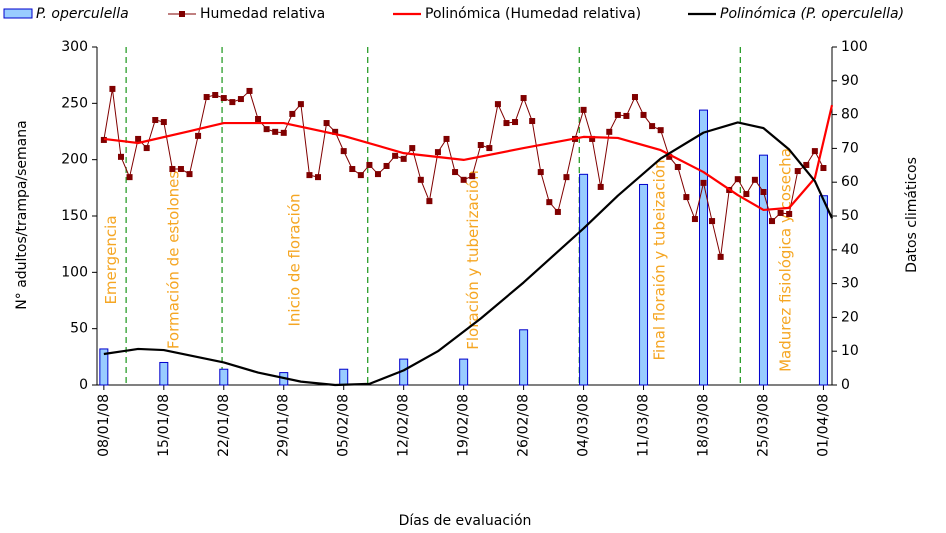 This screenshot has width=946, height=533. I want to click on y2-tick-label: 50, so click(850, 216).